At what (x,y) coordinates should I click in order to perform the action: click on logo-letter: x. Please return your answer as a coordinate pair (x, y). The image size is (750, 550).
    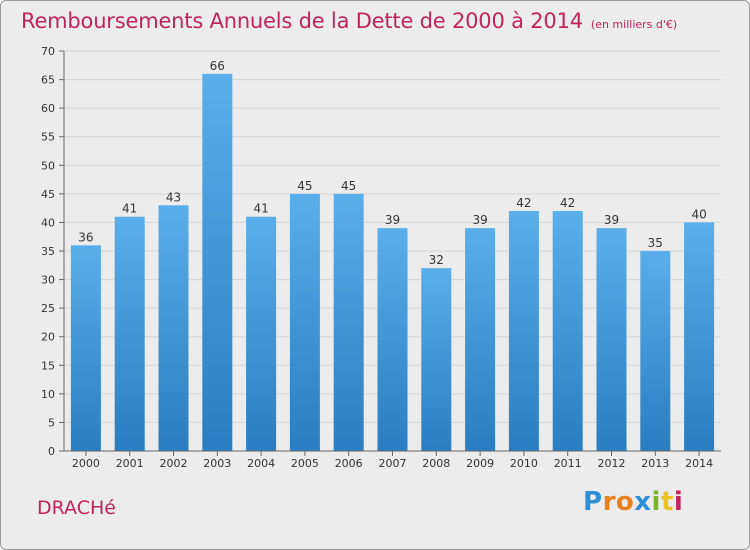
    Looking at the image, I should click on (643, 502).